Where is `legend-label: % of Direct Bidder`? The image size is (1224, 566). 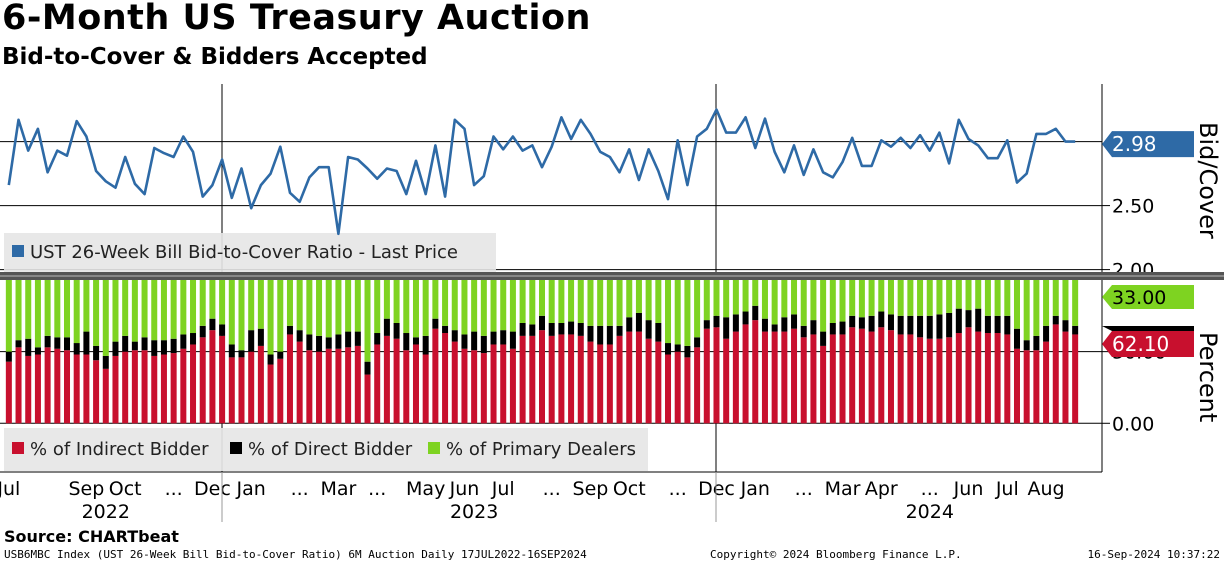 legend-label: % of Direct Bidder is located at coordinates (330, 449).